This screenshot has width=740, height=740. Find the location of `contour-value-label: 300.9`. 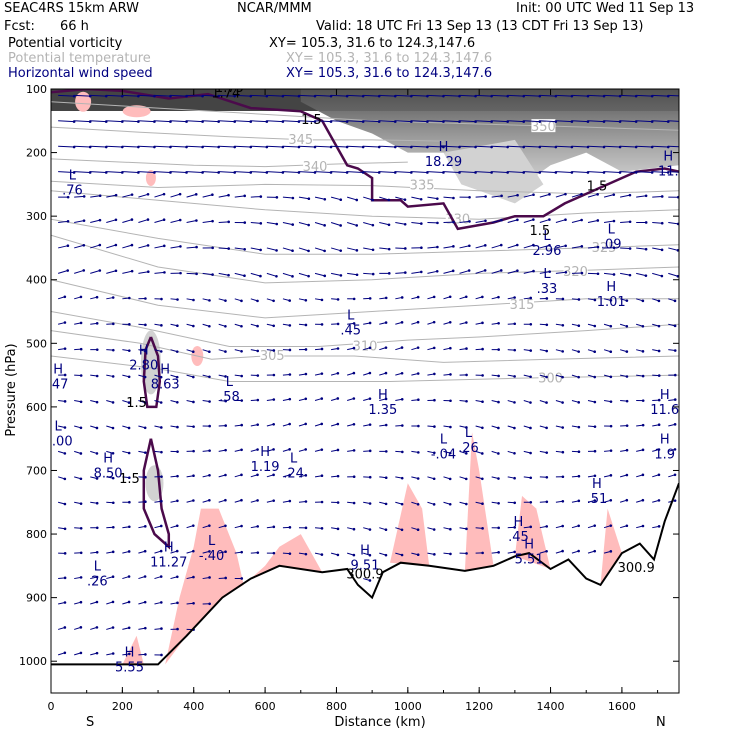

contour-value-label: 300.9 is located at coordinates (364, 575).